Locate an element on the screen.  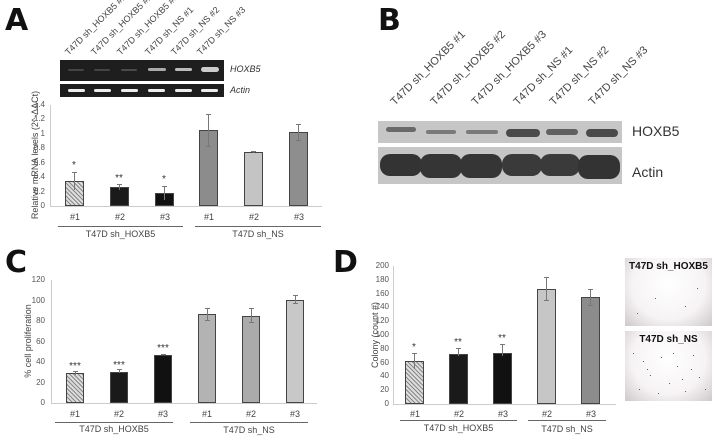
y-tick: 1.4 is located at coordinates (39, 104).